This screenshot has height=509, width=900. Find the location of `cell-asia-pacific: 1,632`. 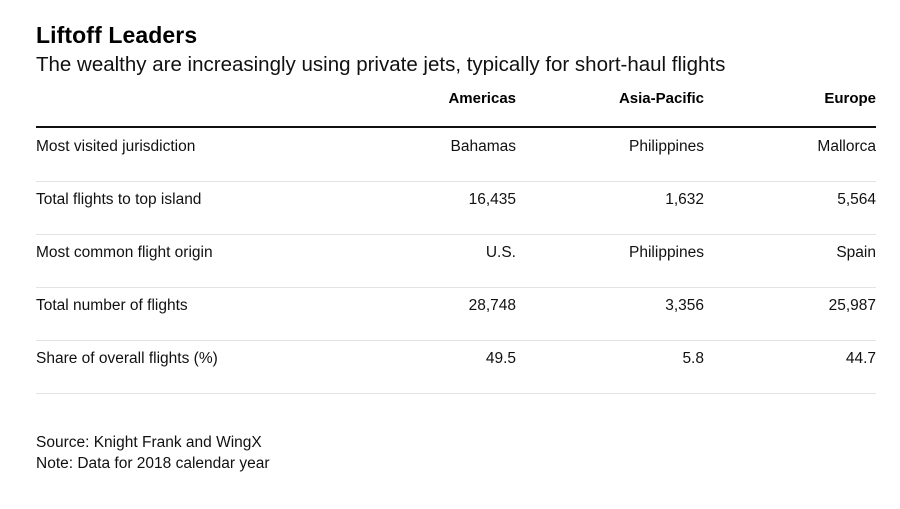

cell-asia-pacific: 1,632 is located at coordinates (684, 199).